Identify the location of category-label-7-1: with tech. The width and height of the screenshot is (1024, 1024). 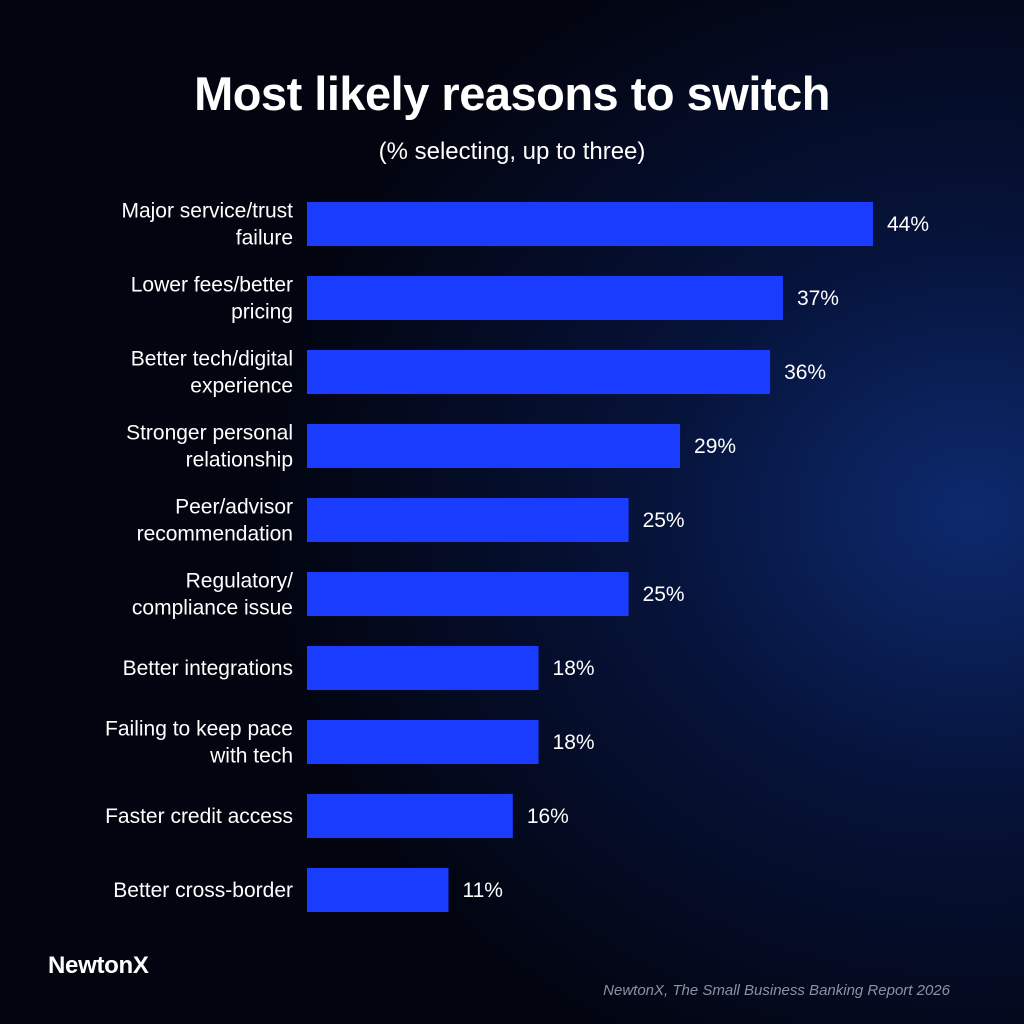
(251, 756).